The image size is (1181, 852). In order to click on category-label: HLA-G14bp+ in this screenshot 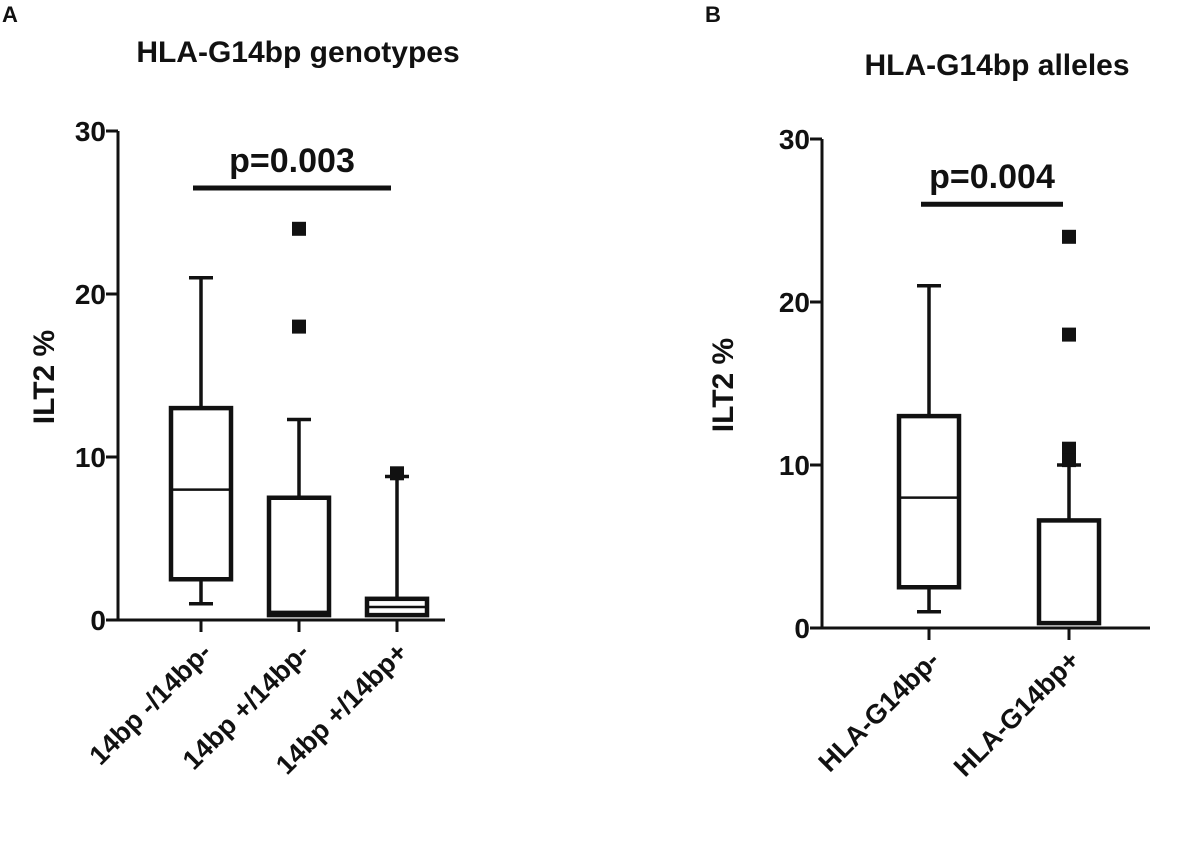, I will do `click(1016, 713)`.